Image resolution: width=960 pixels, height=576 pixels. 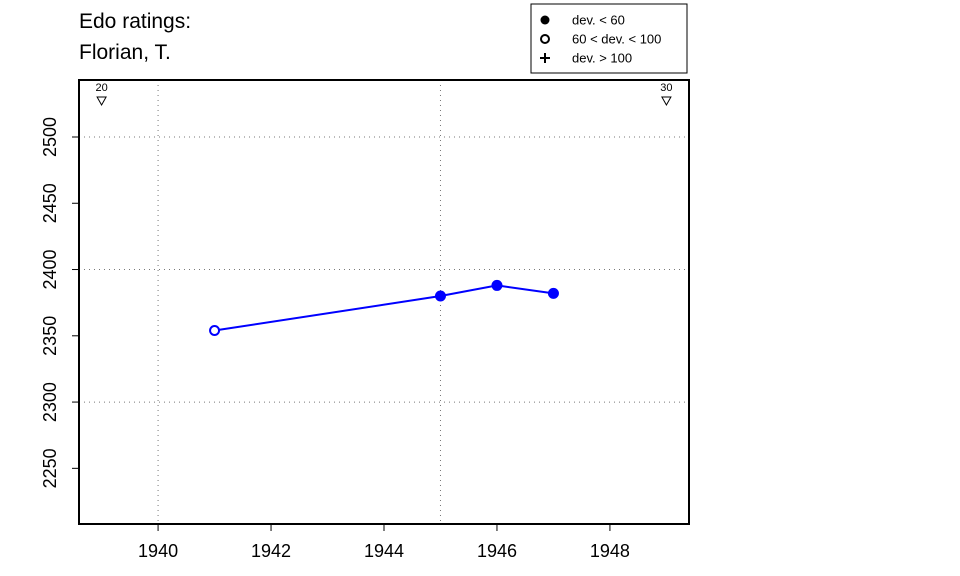 I want to click on data-point-open, so click(x=215, y=330).